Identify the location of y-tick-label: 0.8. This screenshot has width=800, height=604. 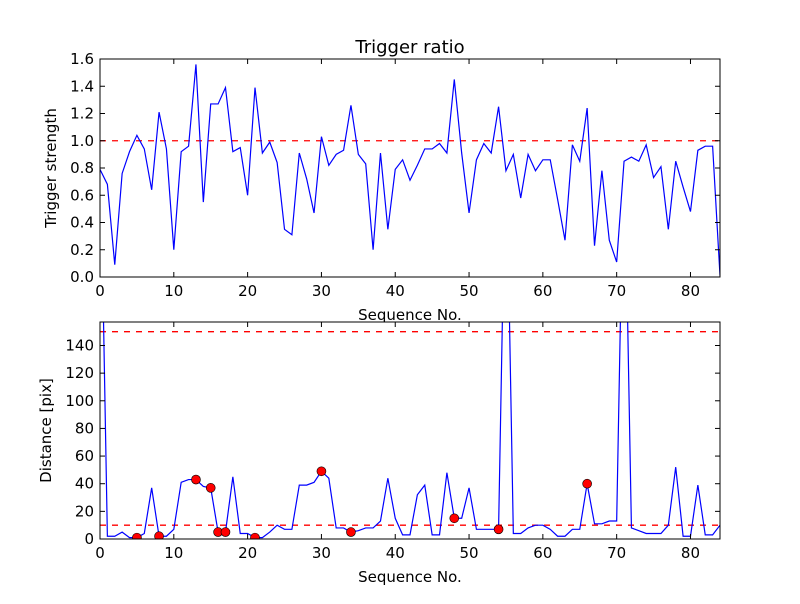
(82, 168).